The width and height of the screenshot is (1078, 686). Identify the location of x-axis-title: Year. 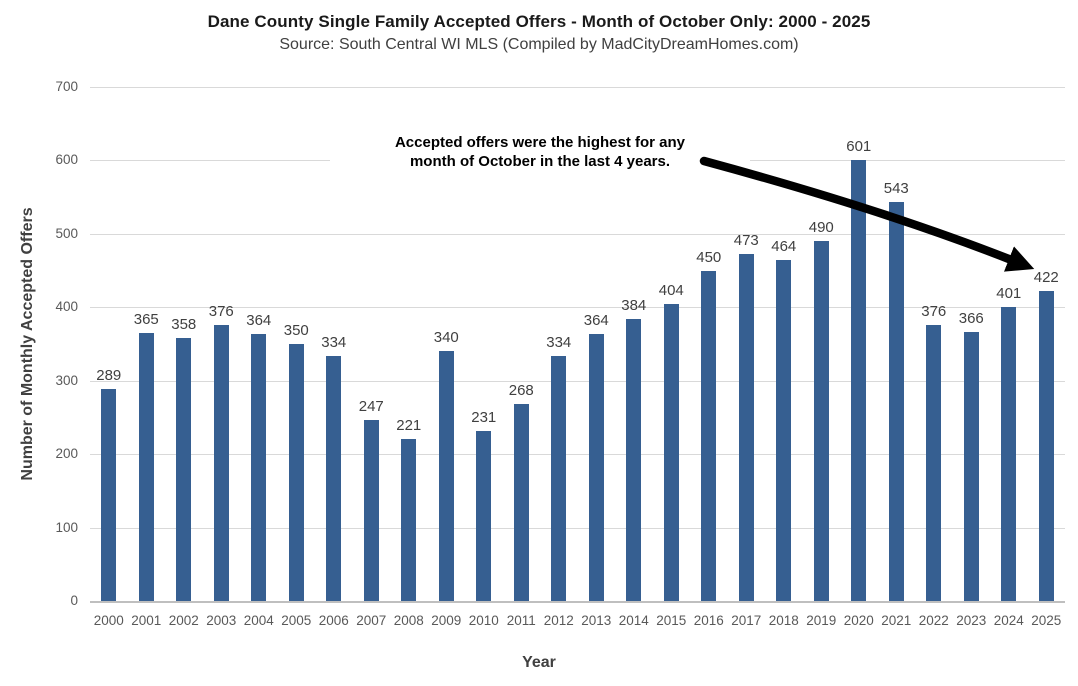
(539, 662).